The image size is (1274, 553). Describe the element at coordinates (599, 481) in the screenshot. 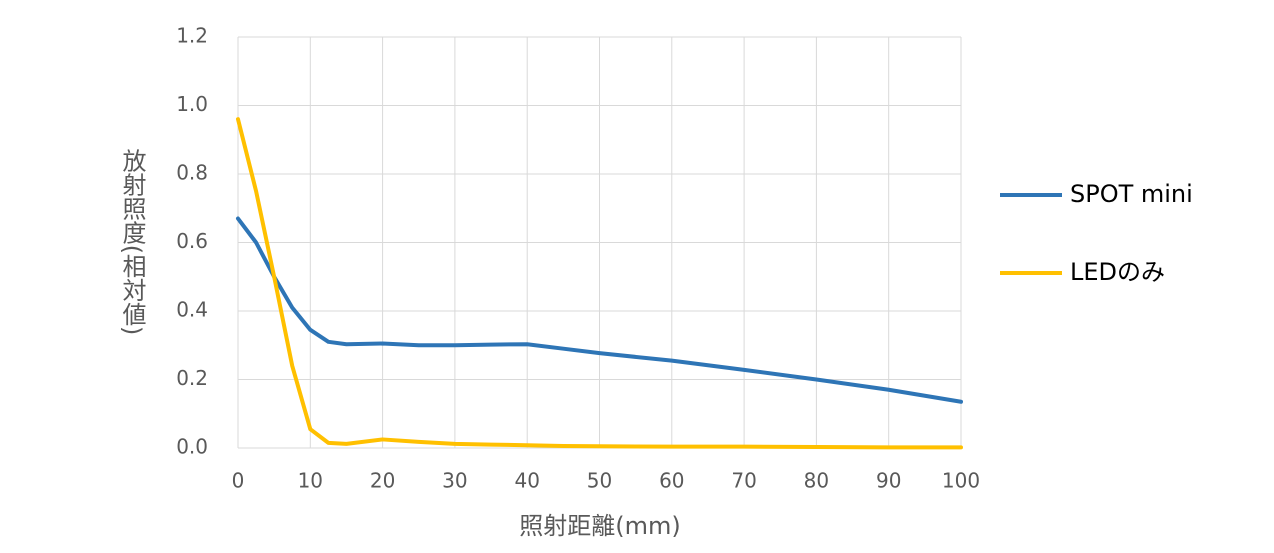

I see `x-tick-label: 50` at that location.